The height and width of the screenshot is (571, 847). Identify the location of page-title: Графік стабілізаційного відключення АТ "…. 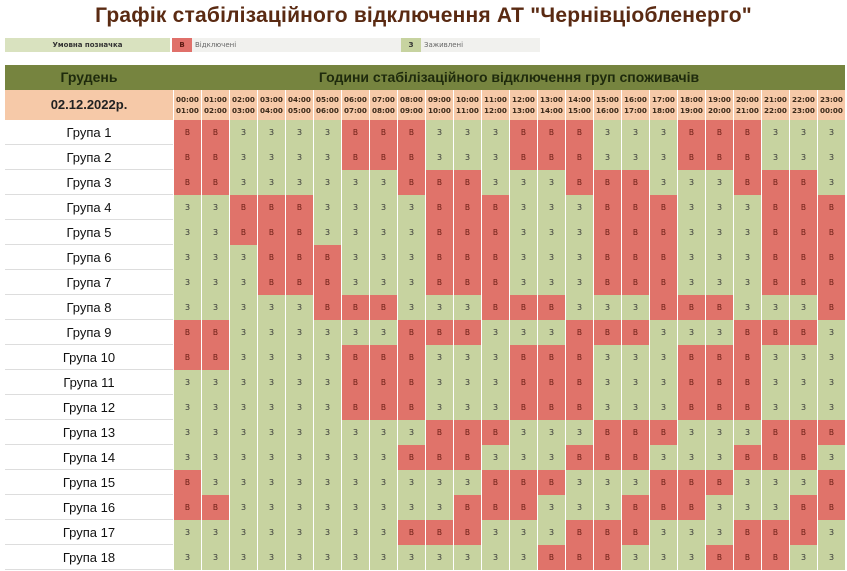
(423, 15).